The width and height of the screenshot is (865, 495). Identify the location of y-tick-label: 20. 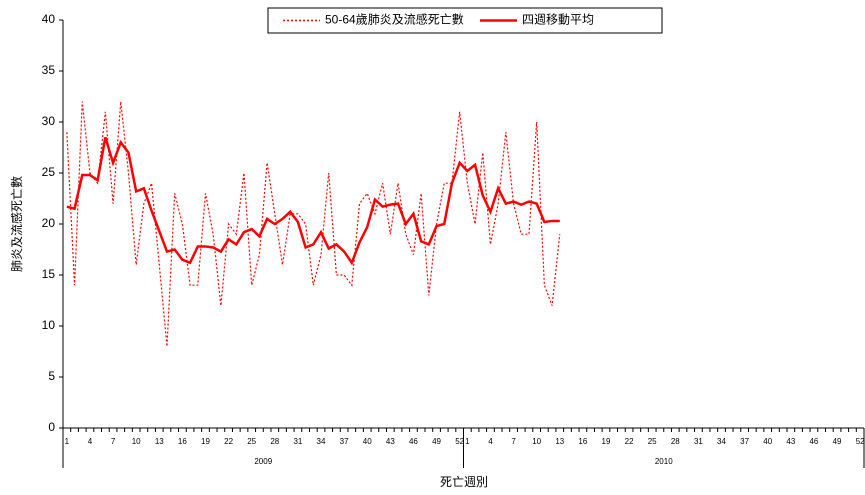
(49, 223).